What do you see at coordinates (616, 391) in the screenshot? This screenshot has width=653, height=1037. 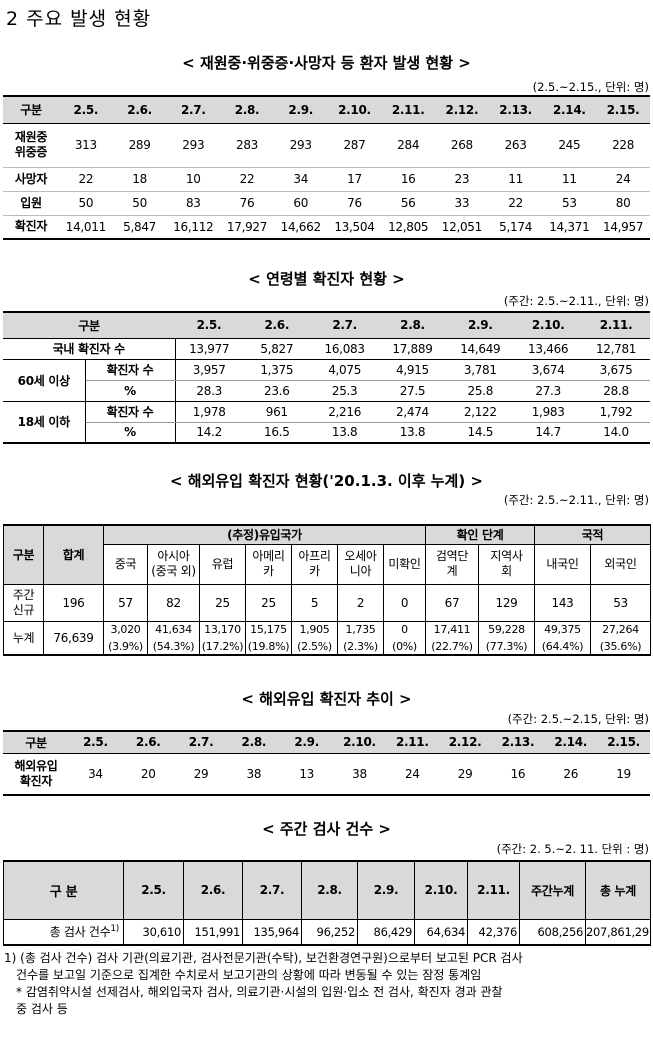 I see `table-cell: 28.8` at bounding box center [616, 391].